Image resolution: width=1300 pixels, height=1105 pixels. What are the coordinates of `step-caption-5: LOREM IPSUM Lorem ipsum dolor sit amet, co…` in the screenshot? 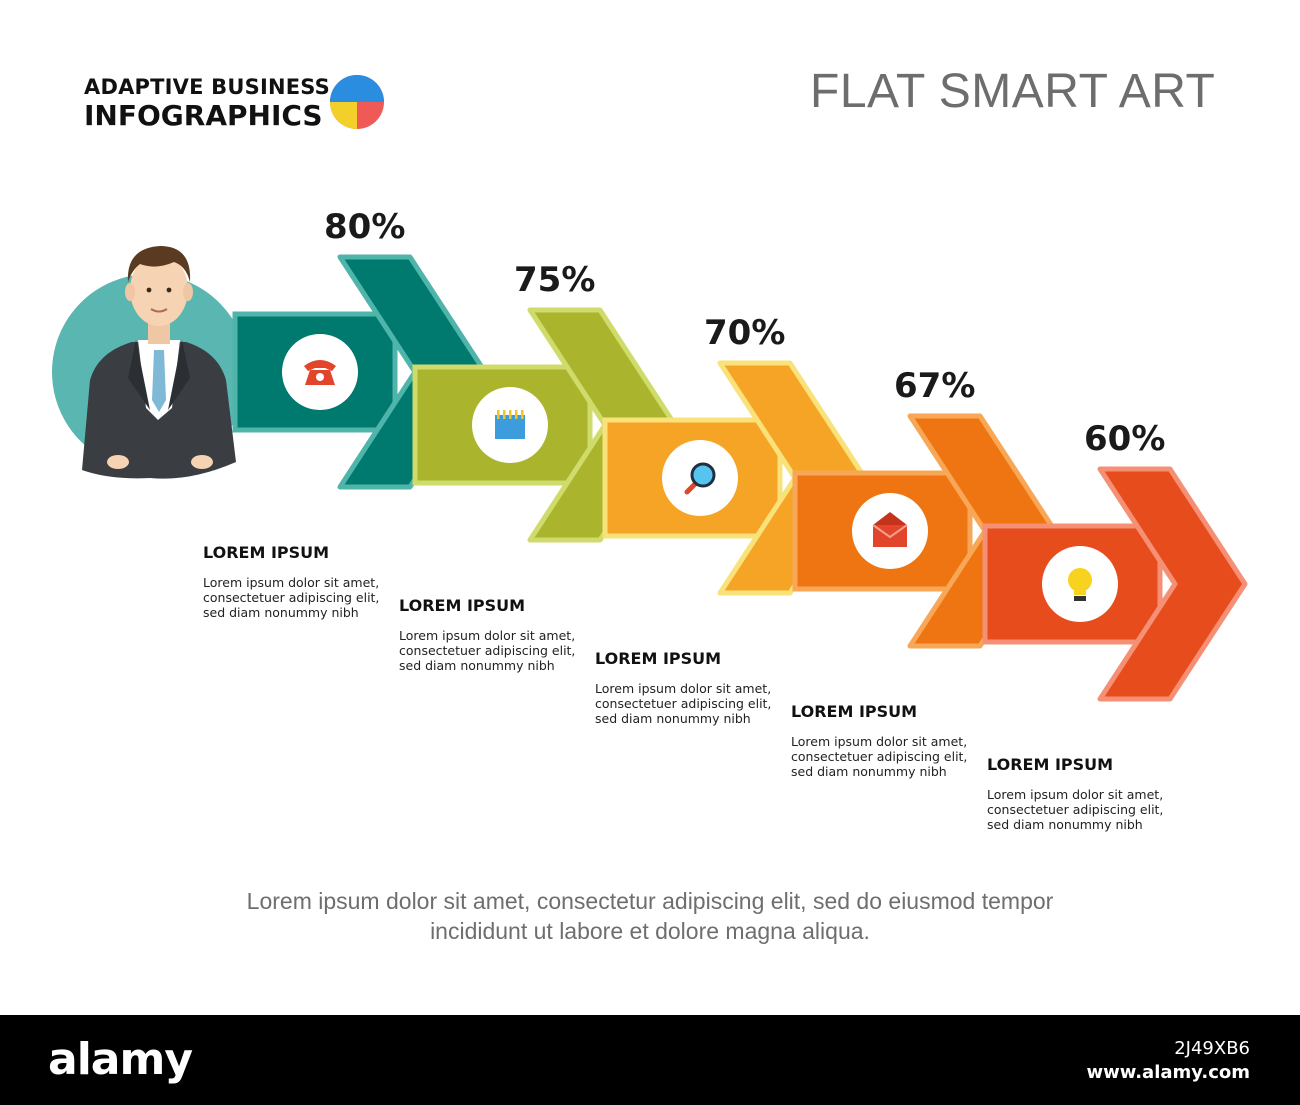 It's located at (1087, 793).